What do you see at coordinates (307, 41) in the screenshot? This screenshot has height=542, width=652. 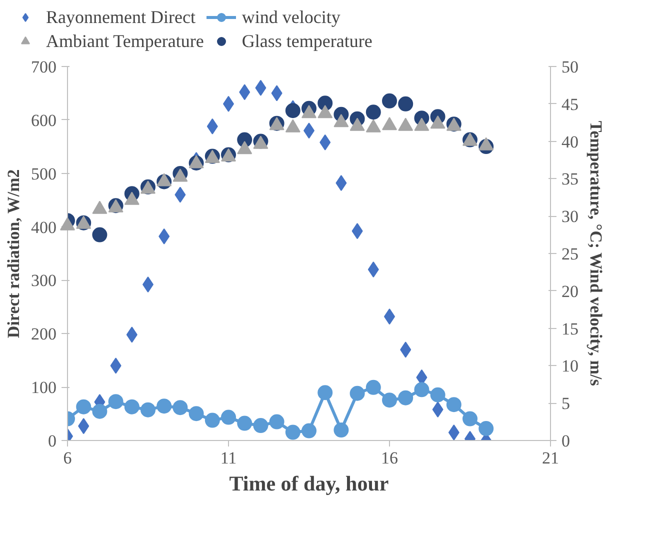 I see `legend-label: Glass temperature` at bounding box center [307, 41].